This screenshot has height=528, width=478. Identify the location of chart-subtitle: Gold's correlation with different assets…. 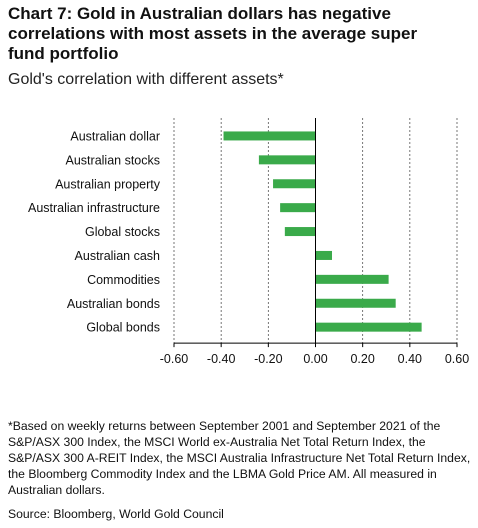
(146, 79).